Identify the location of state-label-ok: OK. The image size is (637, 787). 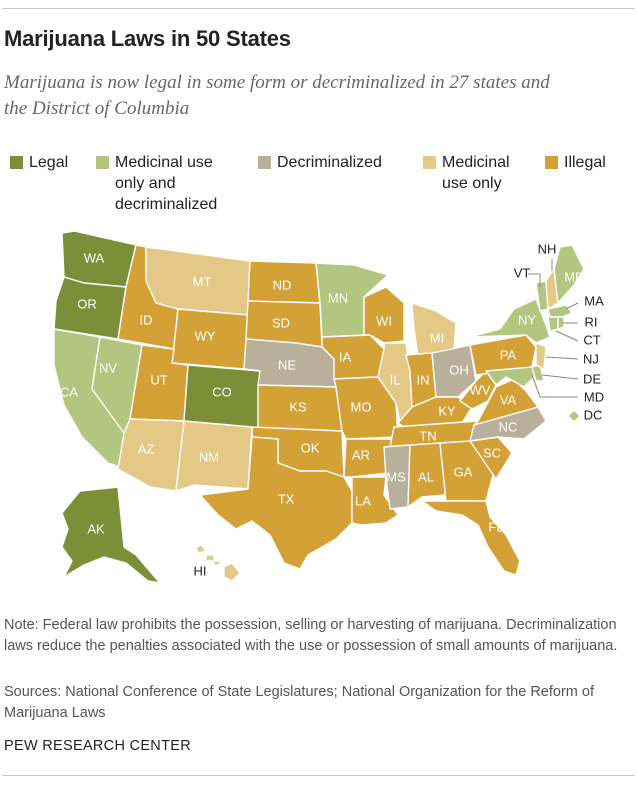
(310, 447).